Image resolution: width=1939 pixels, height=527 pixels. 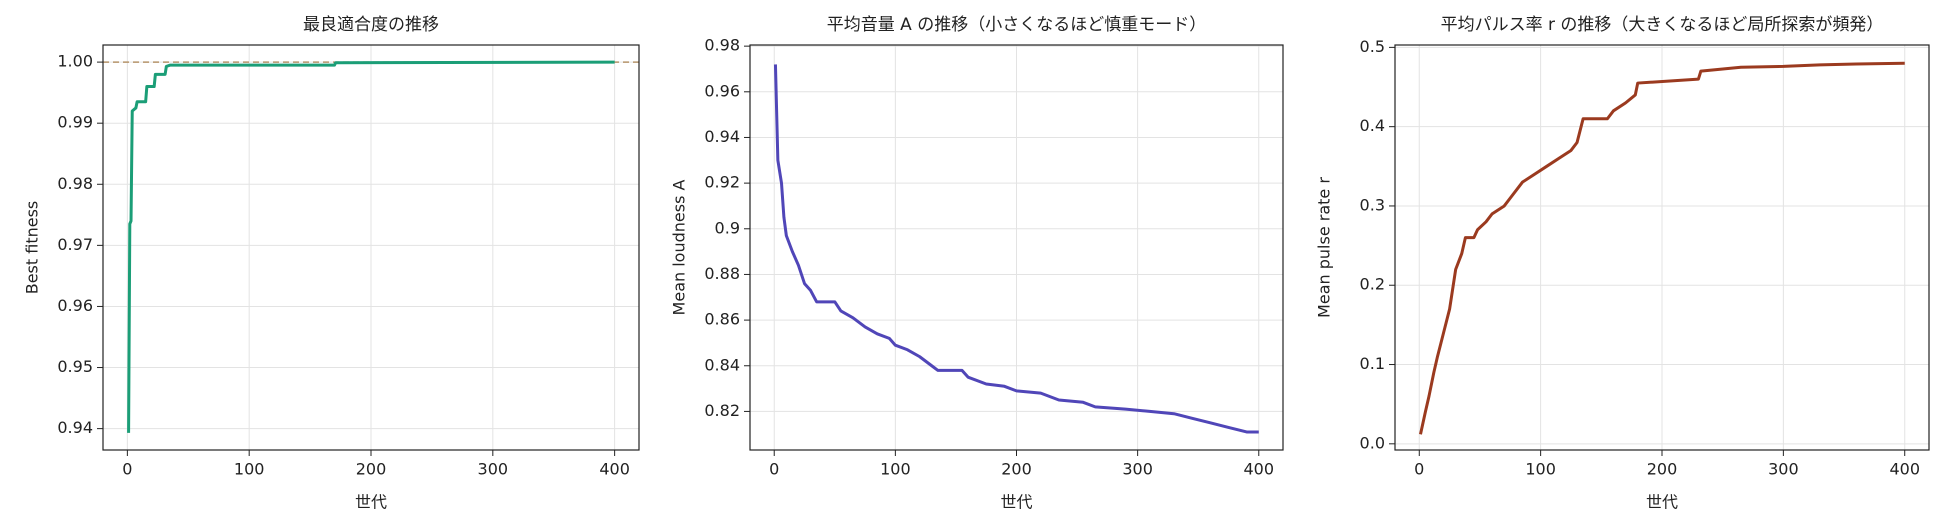 I want to click on y-tick-label: 0.5, so click(x=1372, y=46).